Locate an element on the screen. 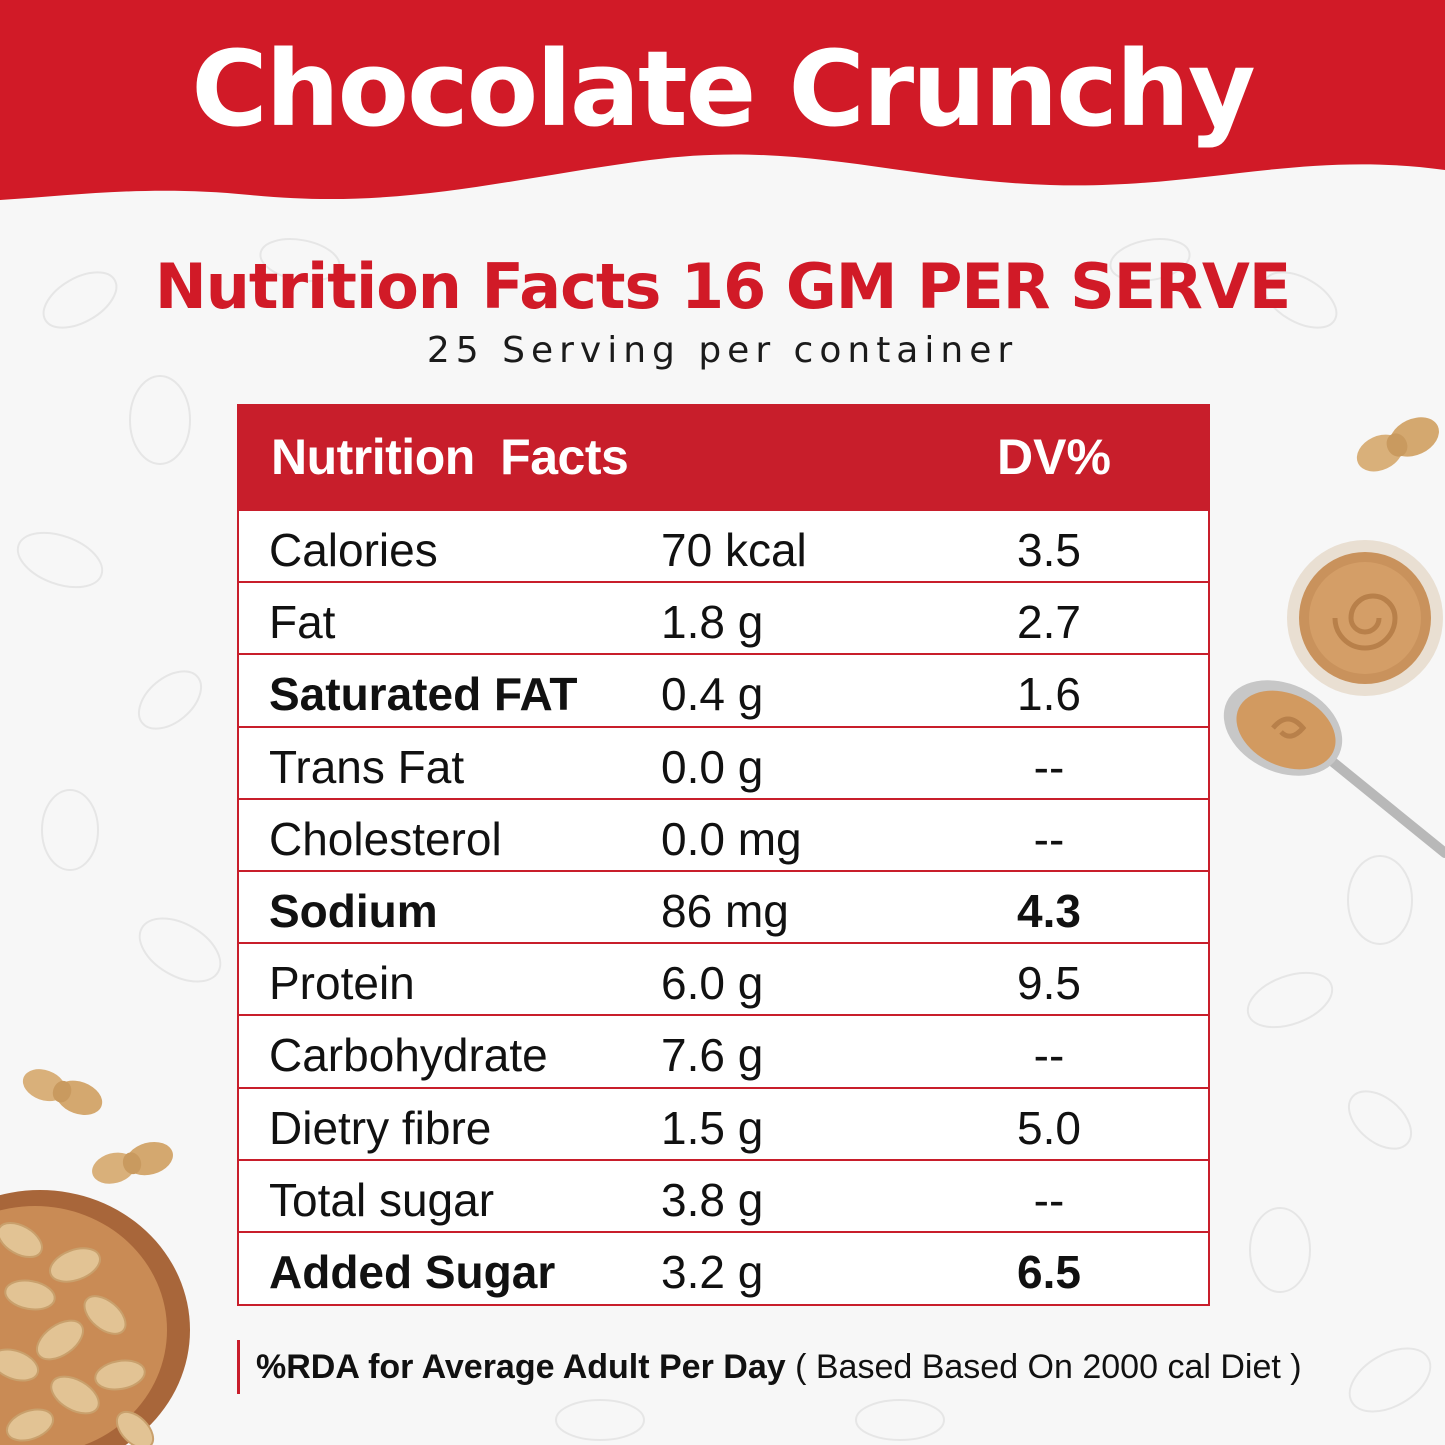  nutrient-amount: 0.0 g is located at coordinates (712, 766).